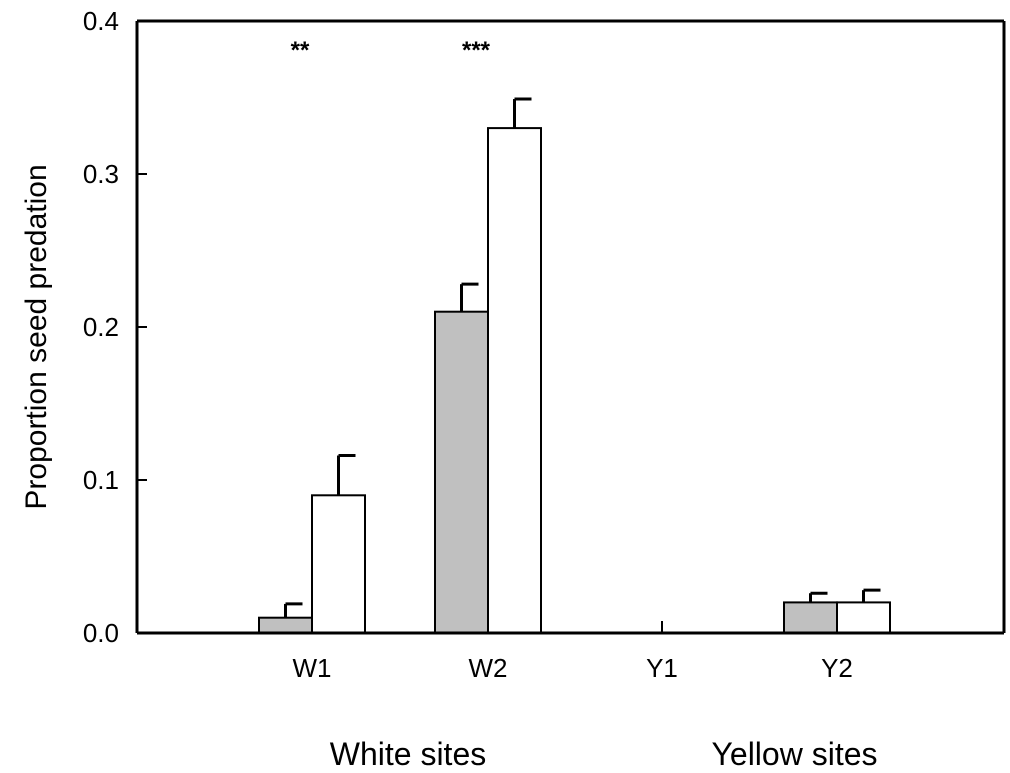 This screenshot has height=773, width=1010. Describe the element at coordinates (794, 754) in the screenshot. I see `group-label: Yellow sites` at that location.